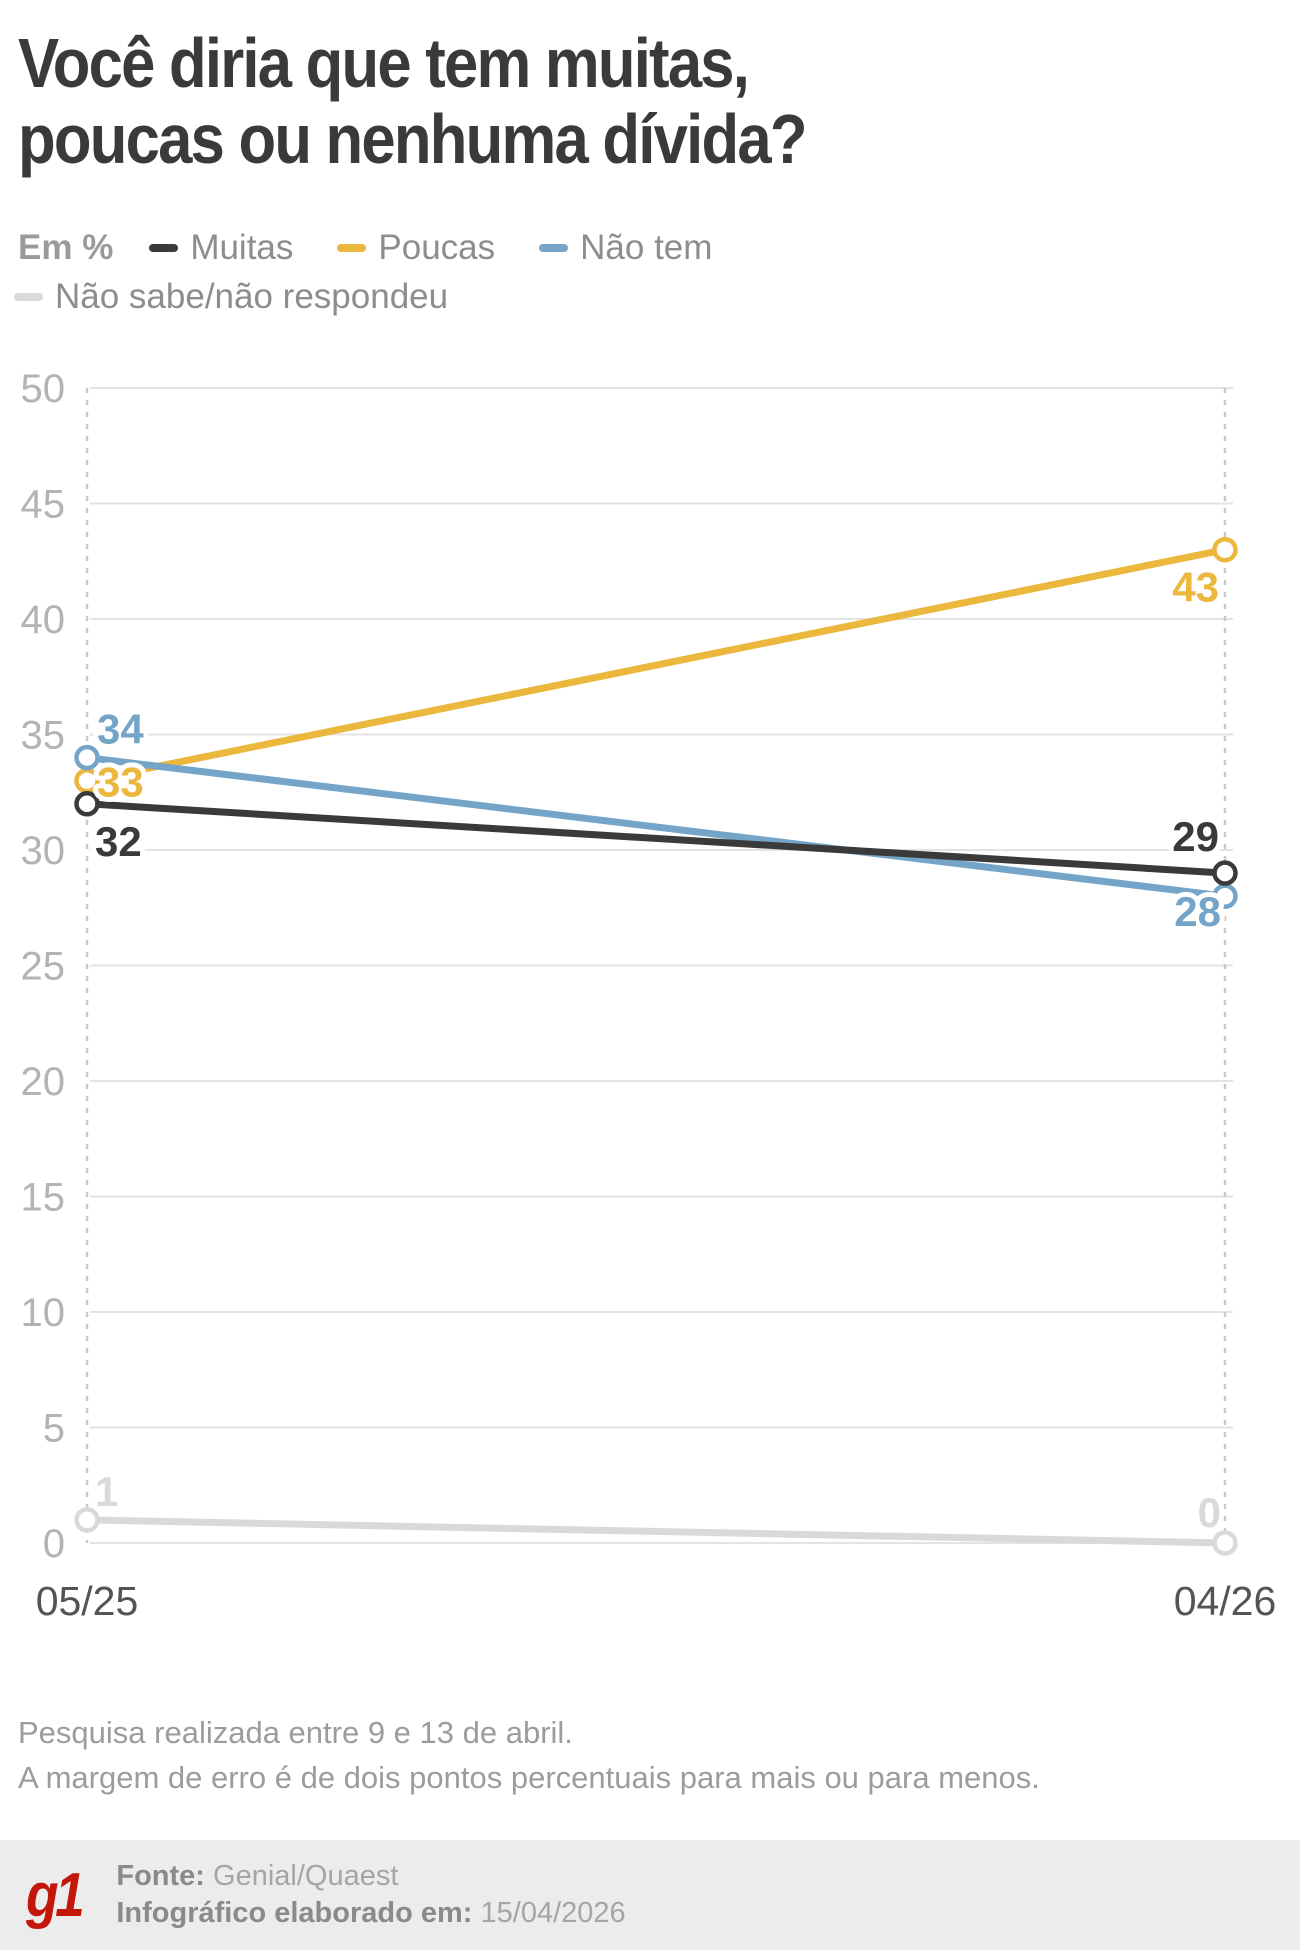 The height and width of the screenshot is (1950, 1300). Describe the element at coordinates (242, 247) in the screenshot. I see `legend-item-label: Muitas` at that location.